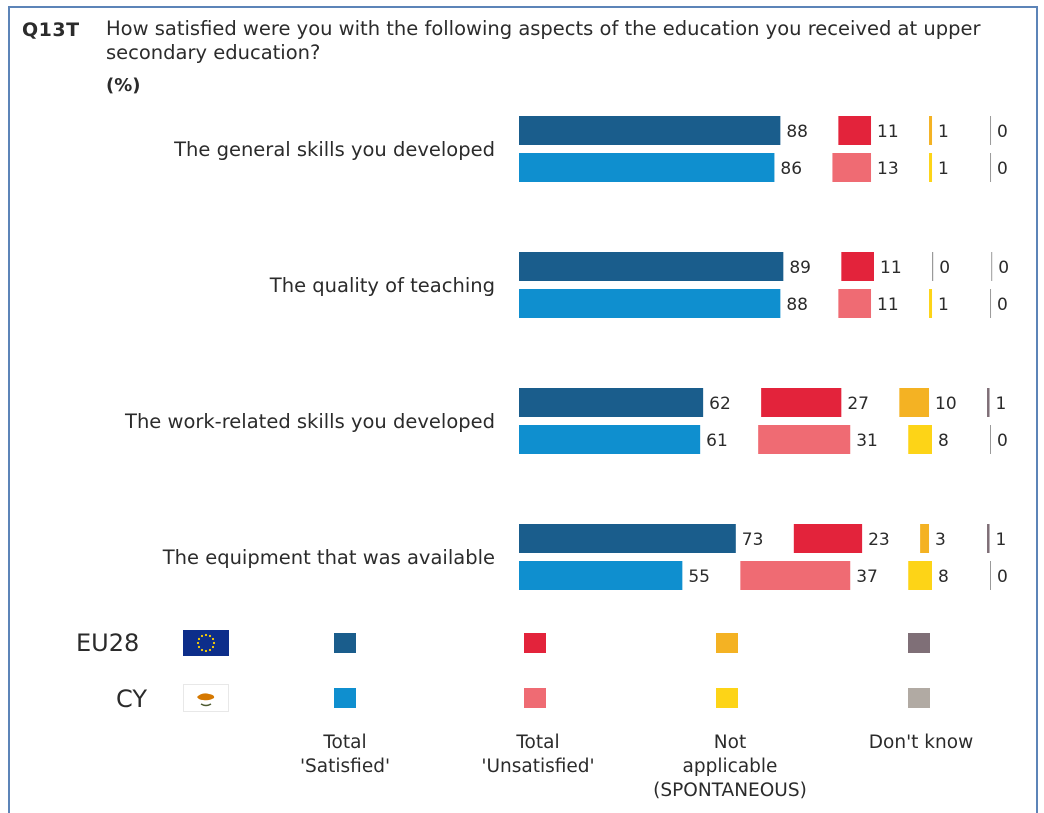  What do you see at coordinates (888, 305) in the screenshot?
I see `value-label-cy-unsatisfied-1: 11` at bounding box center [888, 305].